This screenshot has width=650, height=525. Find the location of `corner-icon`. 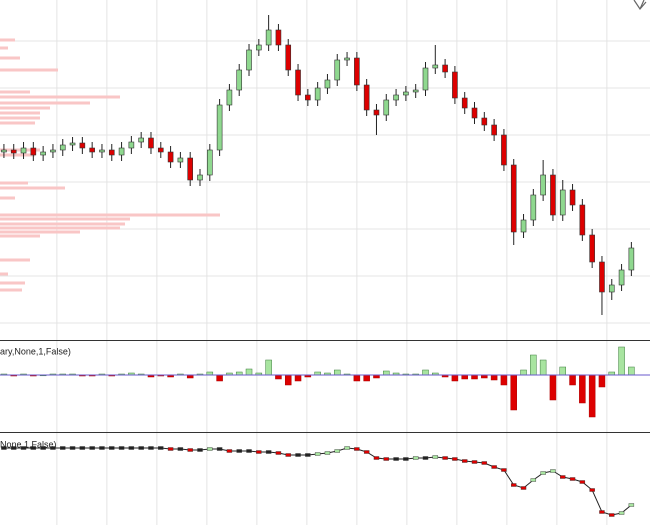

corner-icon is located at coordinates (640, 5).